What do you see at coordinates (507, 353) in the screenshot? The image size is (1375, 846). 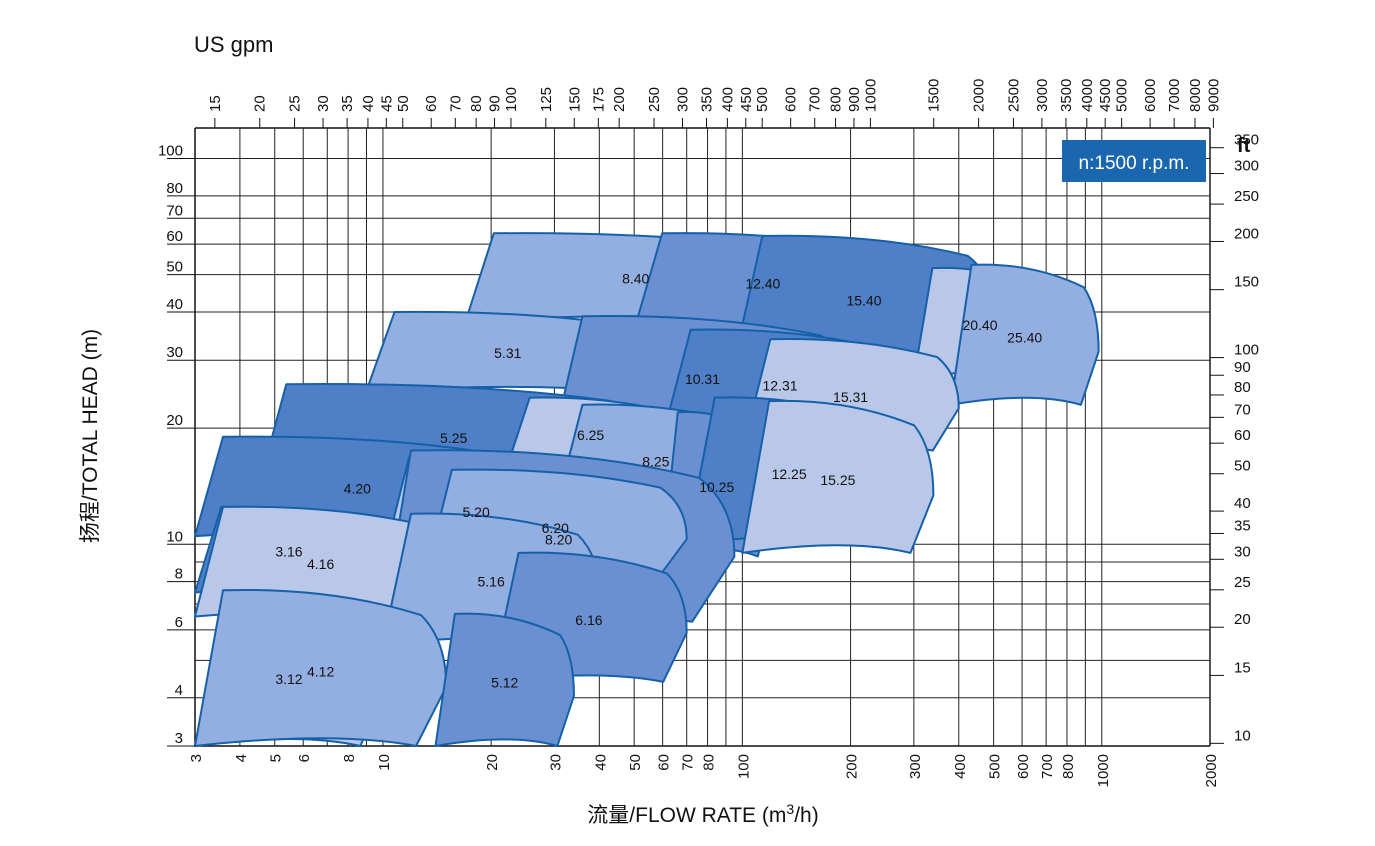 I see `pump-label-5-31: 5.31` at bounding box center [507, 353].